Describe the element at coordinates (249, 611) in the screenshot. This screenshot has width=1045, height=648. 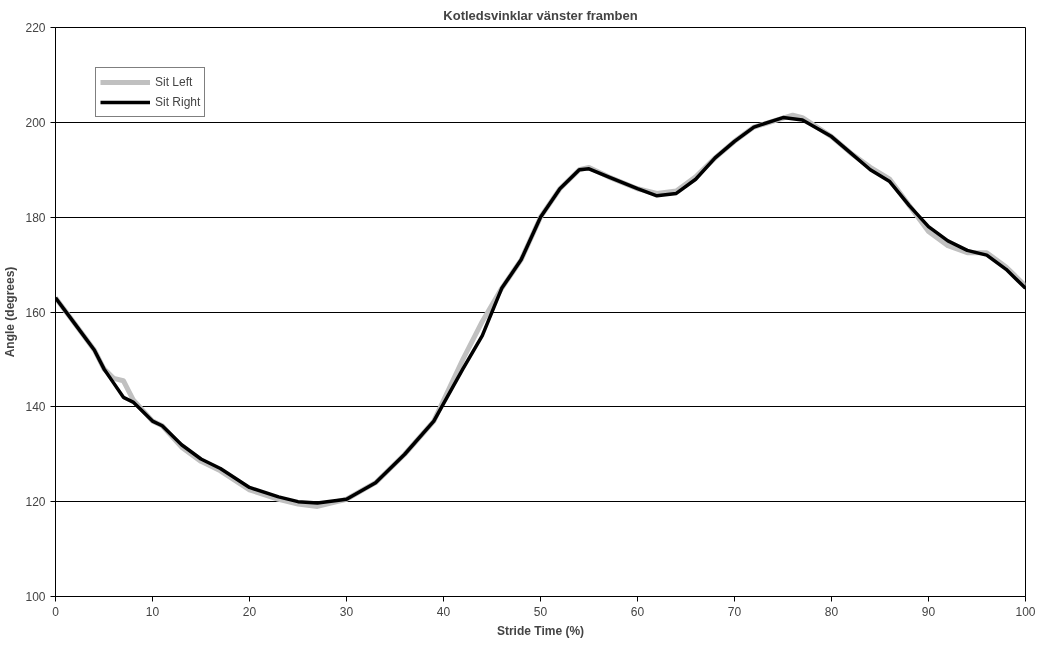
I see `x-tick-label: 20` at that location.